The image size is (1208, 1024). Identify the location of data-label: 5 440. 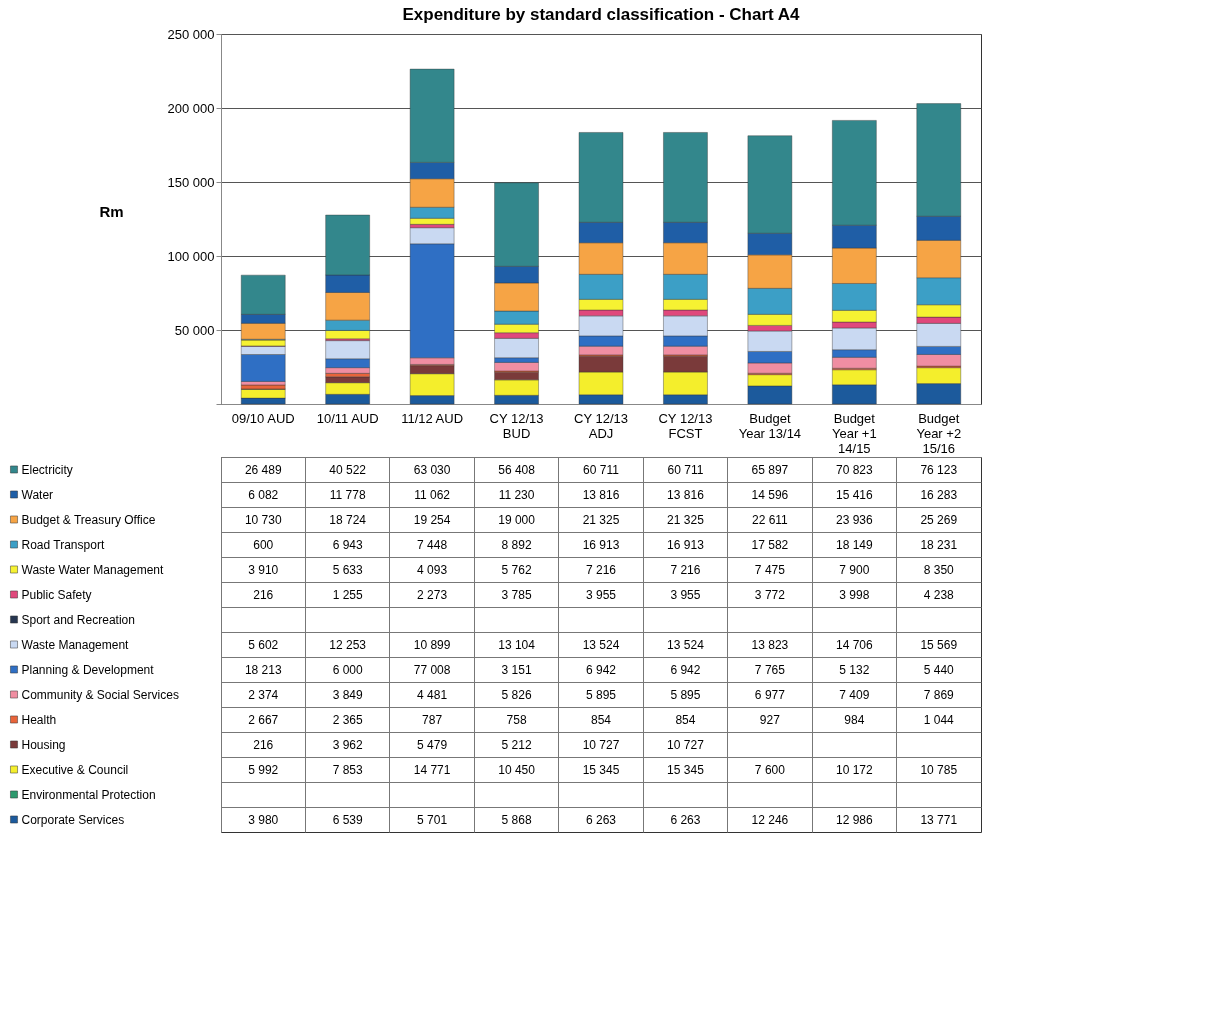
(939, 669).